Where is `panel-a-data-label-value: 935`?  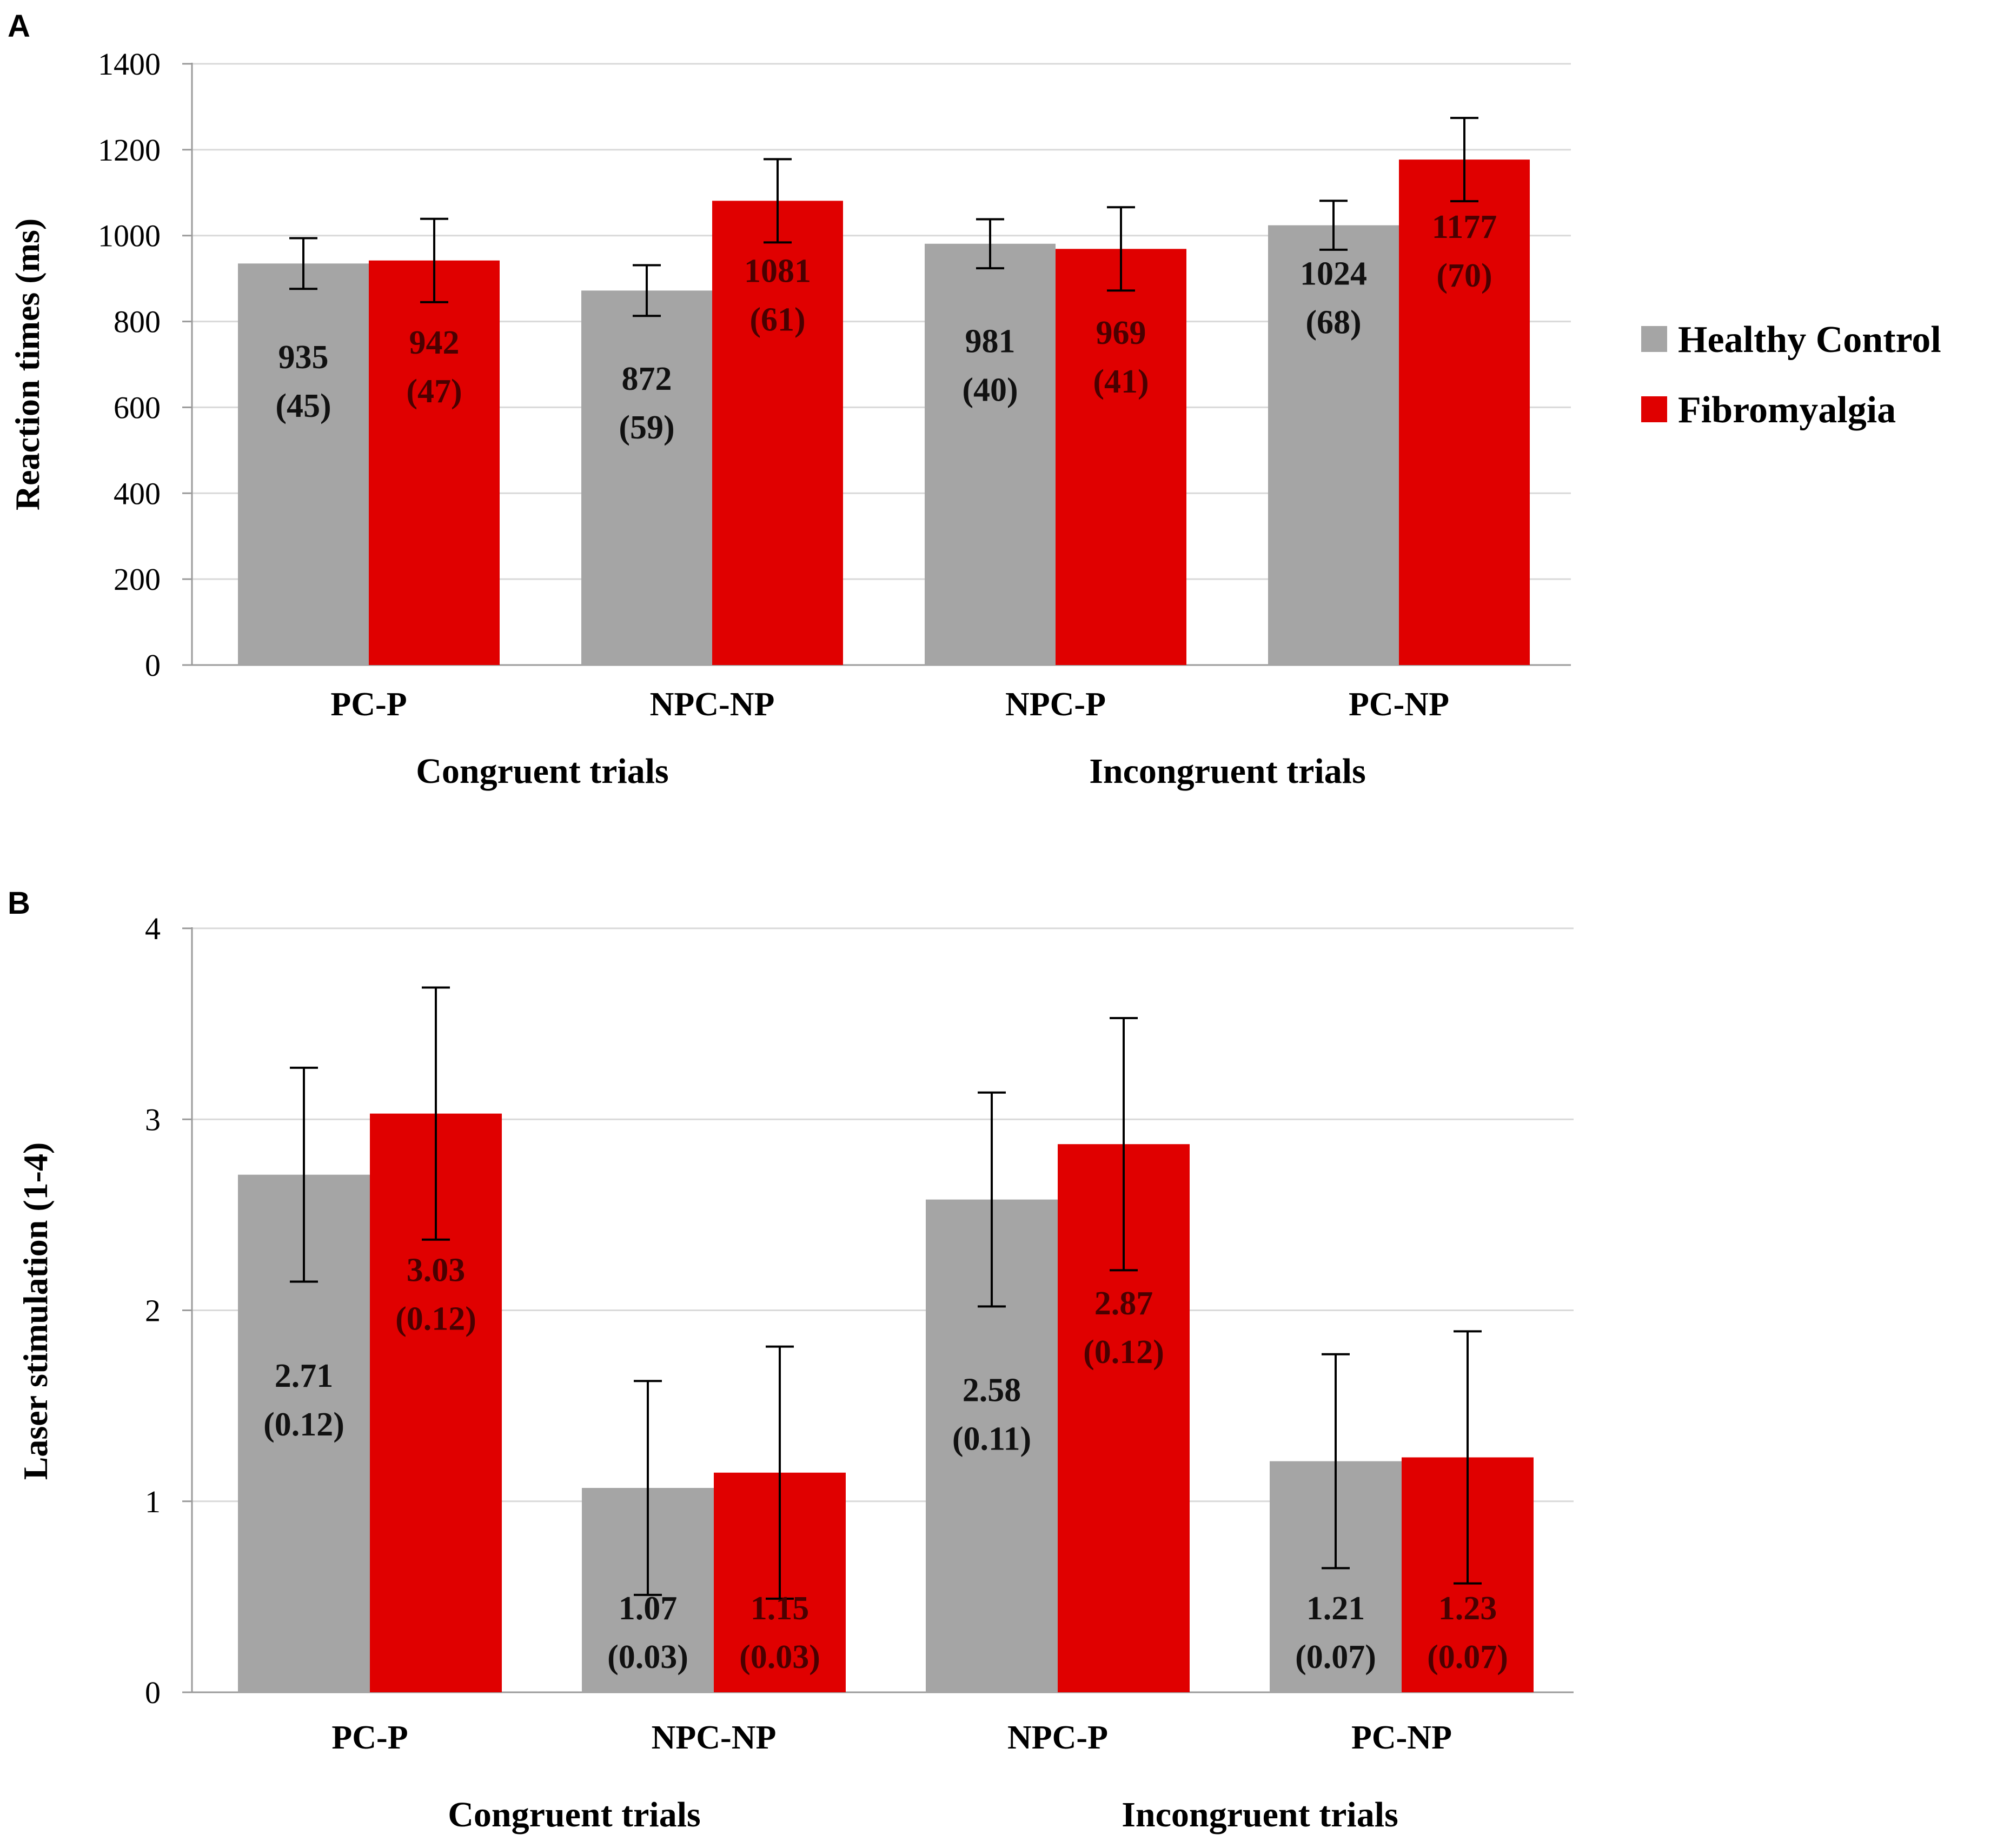 panel-a-data-label-value: 935 is located at coordinates (303, 357).